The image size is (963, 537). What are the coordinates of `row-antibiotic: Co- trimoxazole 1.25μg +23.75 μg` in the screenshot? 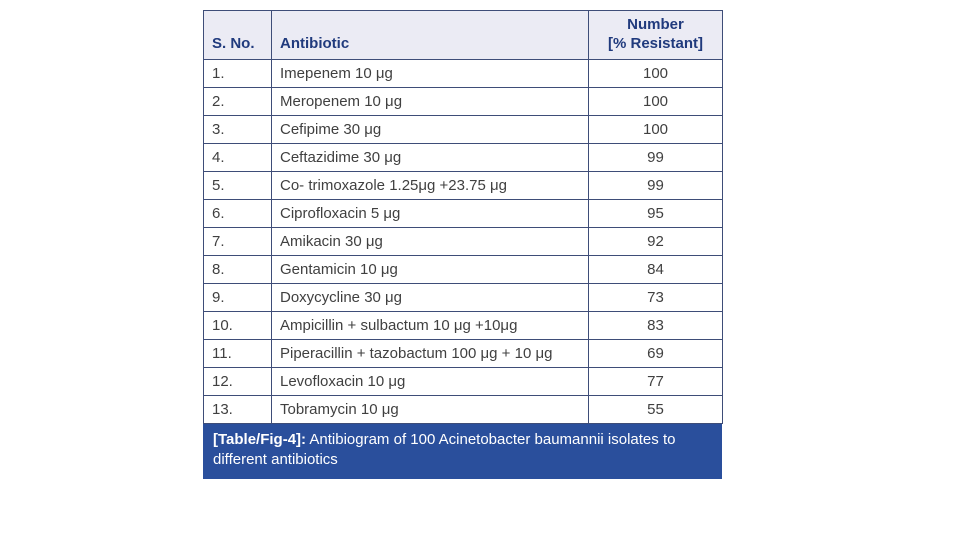 It's located at (430, 185).